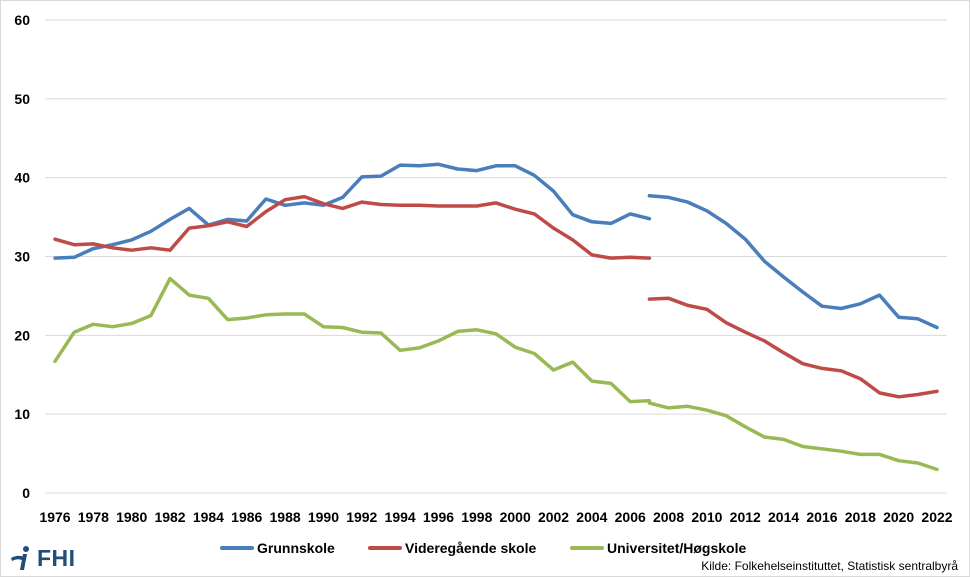  I want to click on x-tick-label: 2018, so click(860, 517).